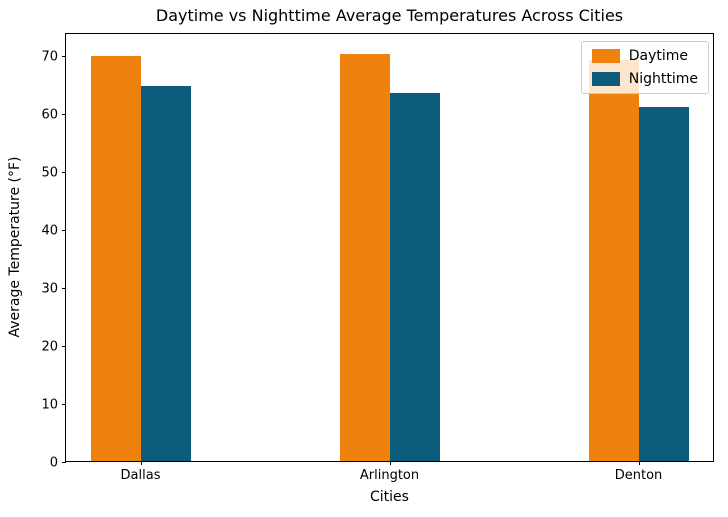  I want to click on legend-swatch-daytime, so click(605, 56).